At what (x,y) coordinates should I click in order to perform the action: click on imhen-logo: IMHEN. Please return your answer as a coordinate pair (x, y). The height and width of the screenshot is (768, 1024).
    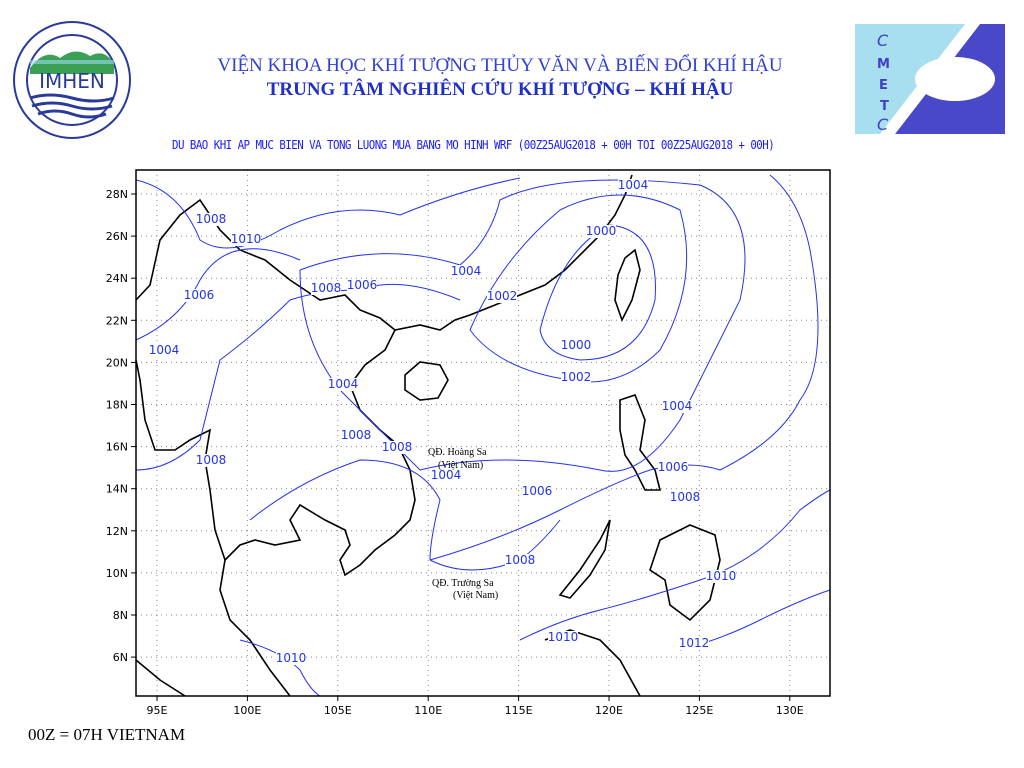
    Looking at the image, I should click on (72, 80).